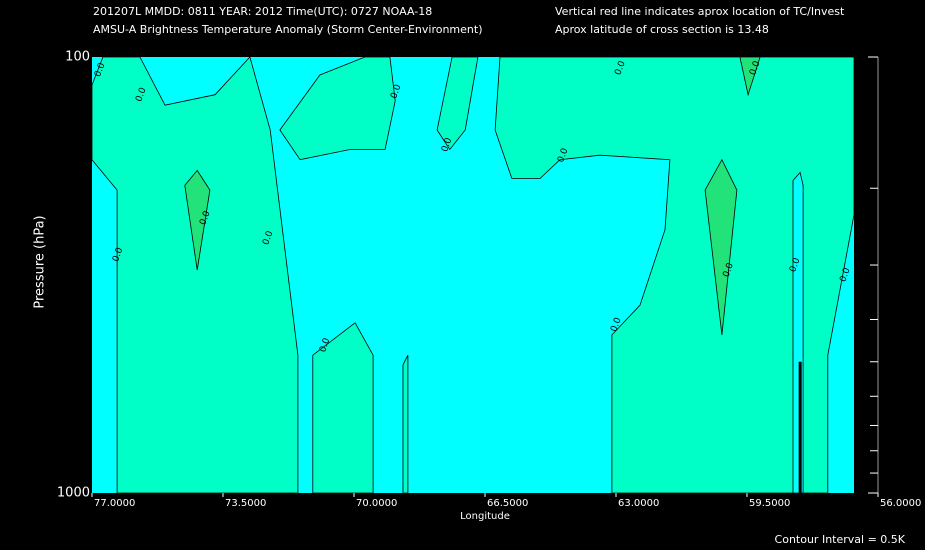 The height and width of the screenshot is (550, 925). Describe the element at coordinates (77, 57) in the screenshot. I see `y-tick-label: 100` at that location.